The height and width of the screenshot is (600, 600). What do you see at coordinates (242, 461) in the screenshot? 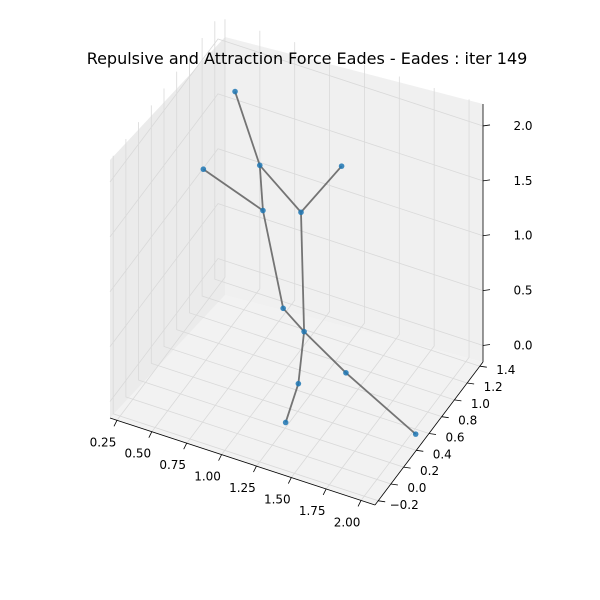
I see `x-axis-line` at bounding box center [242, 461].